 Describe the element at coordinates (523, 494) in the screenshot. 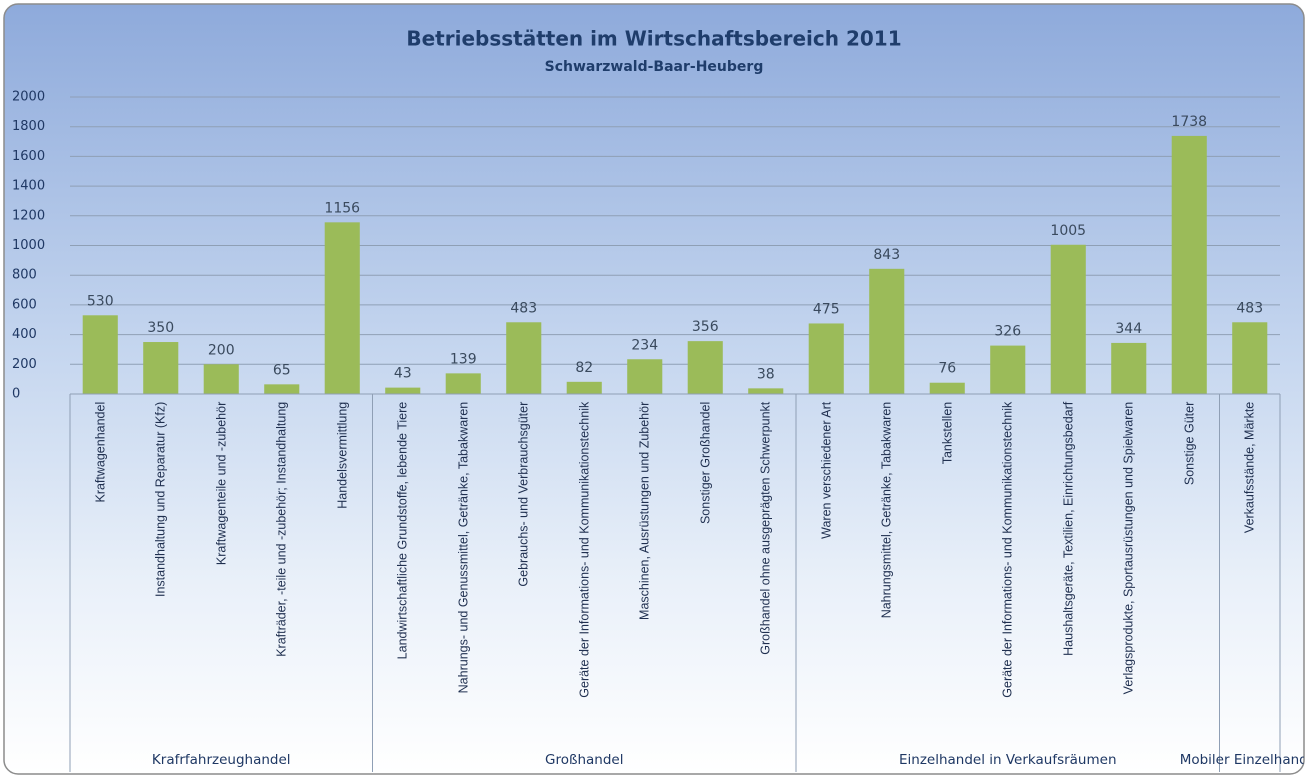

I see `x-tick-label: Gebrauchs- und Verbrauchsgüter` at that location.